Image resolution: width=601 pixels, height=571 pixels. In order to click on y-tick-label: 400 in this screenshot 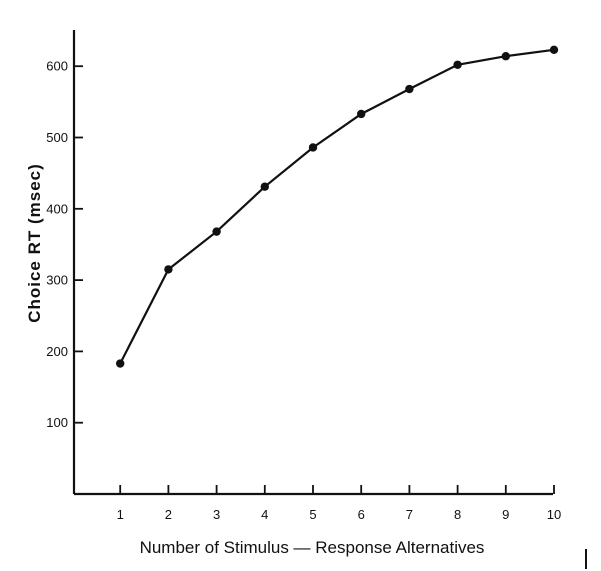, I will do `click(57, 208)`.